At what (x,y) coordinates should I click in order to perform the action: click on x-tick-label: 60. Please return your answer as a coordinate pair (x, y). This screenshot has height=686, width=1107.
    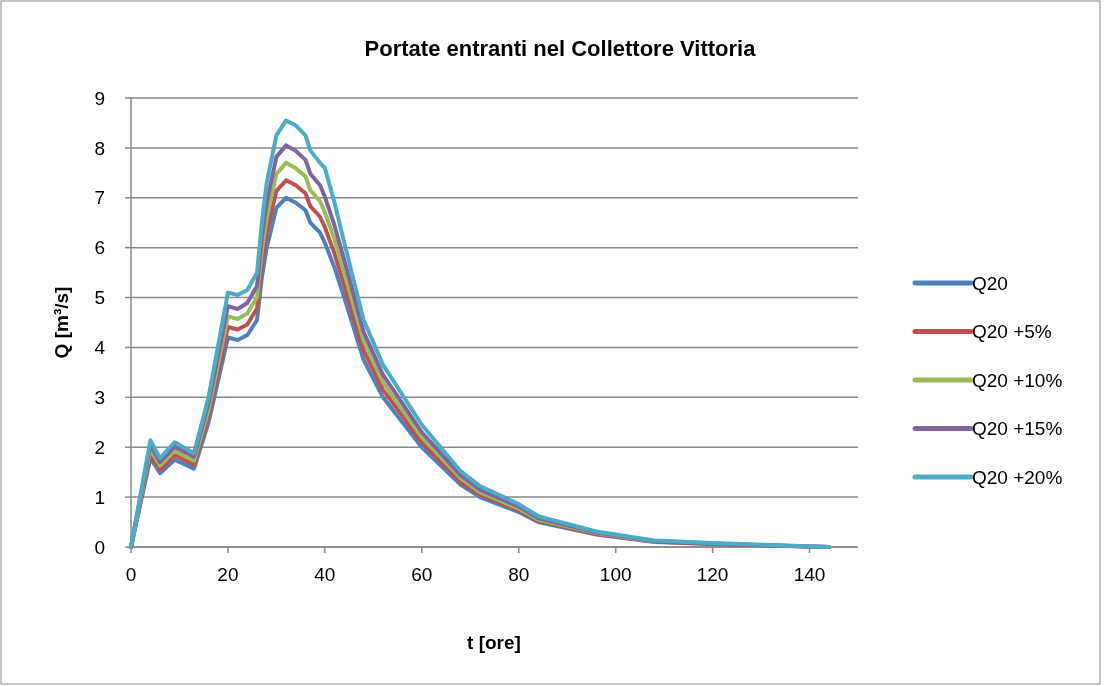
    Looking at the image, I should click on (422, 574).